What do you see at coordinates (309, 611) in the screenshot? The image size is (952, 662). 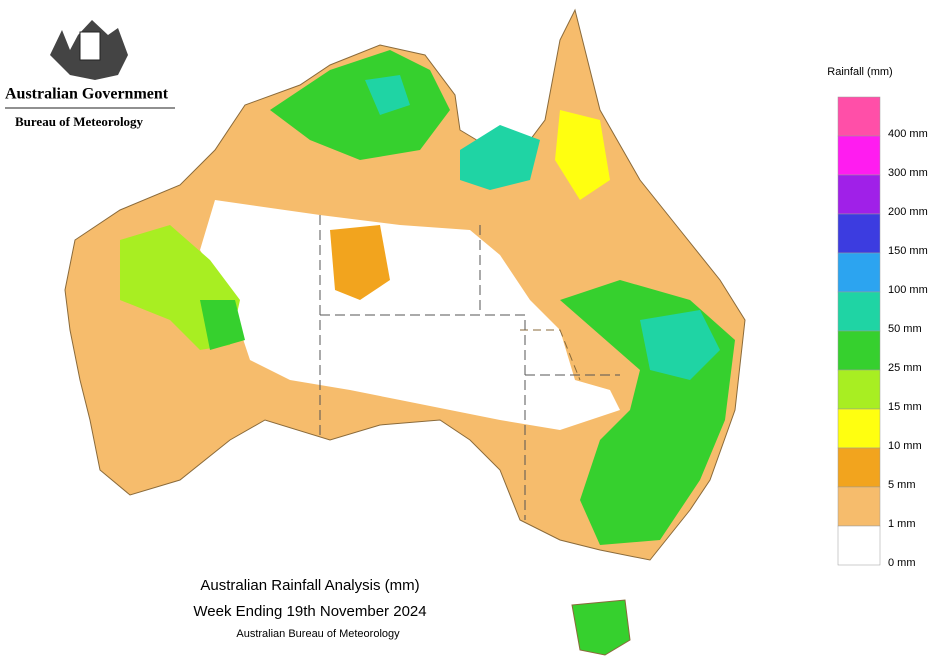 I see `map-subtitle: Week Ending 19th November 2024` at bounding box center [309, 611].